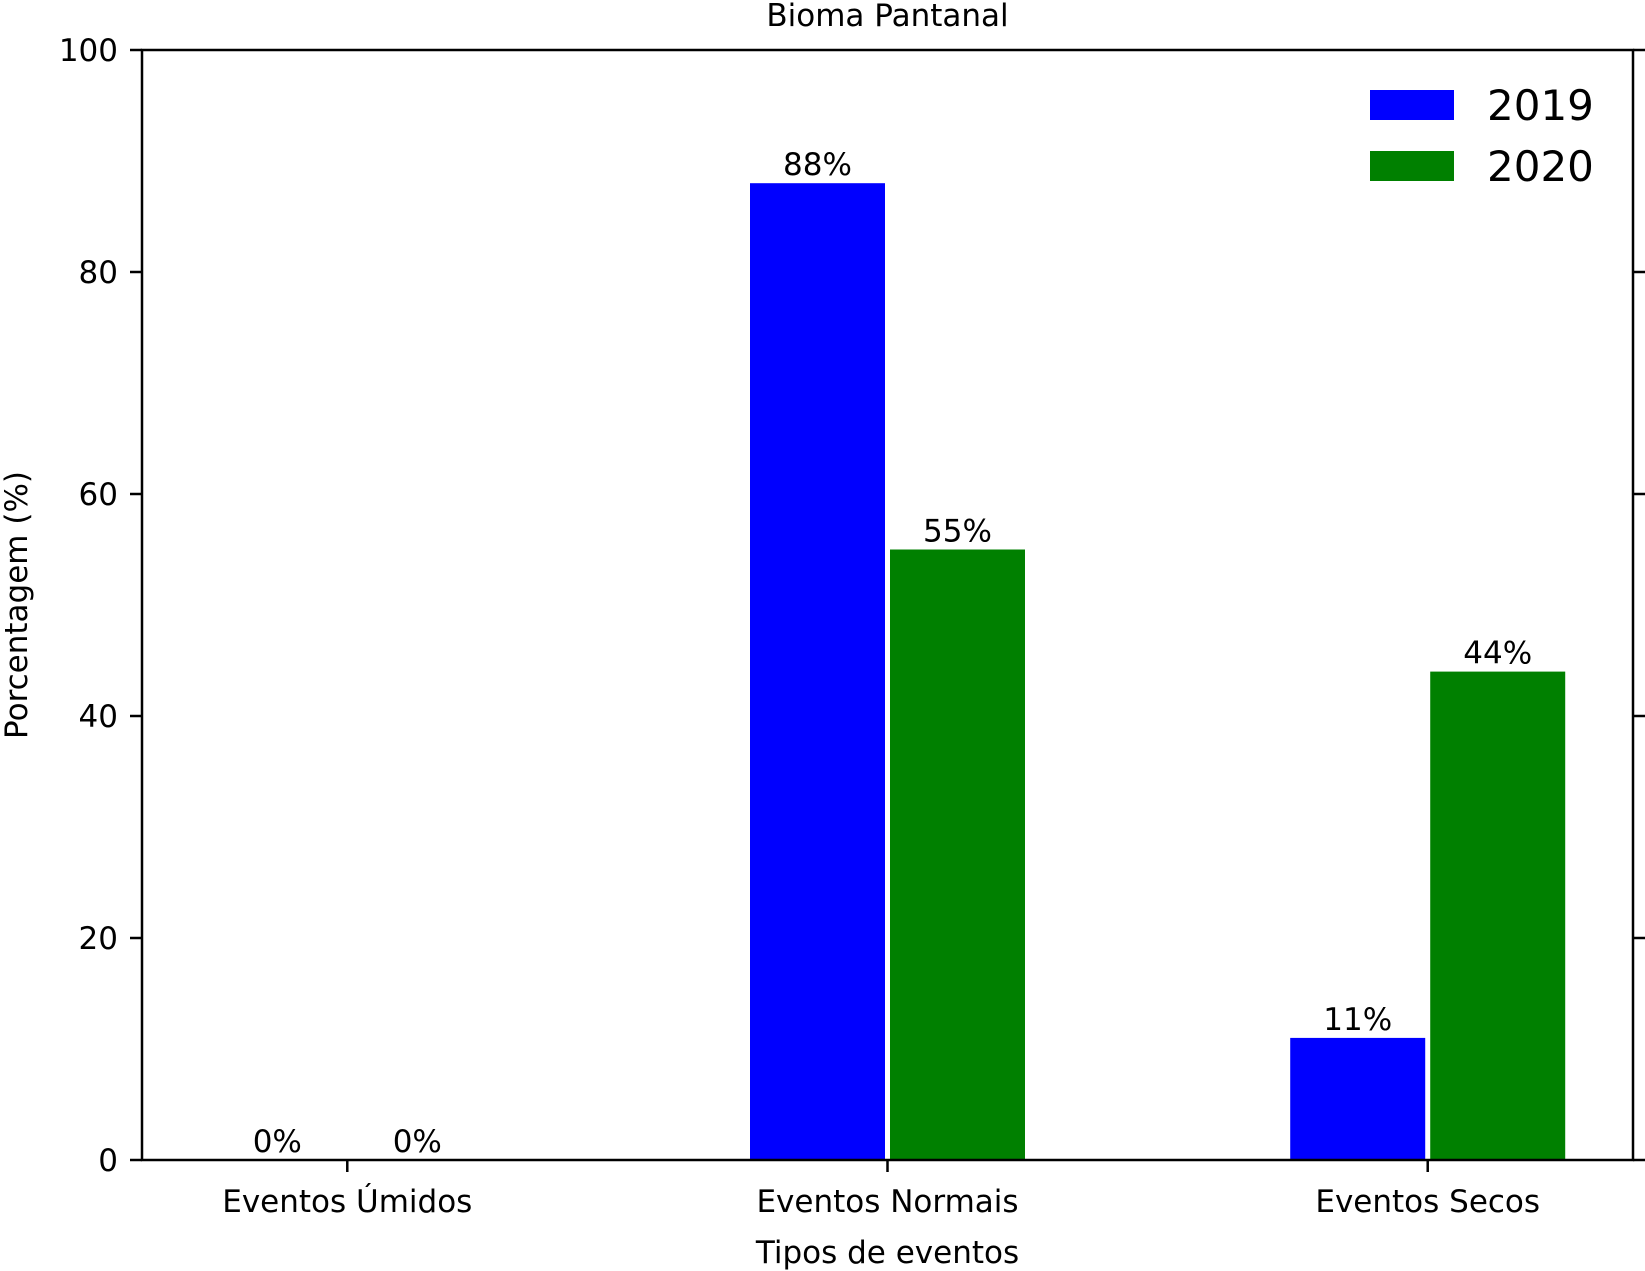 The height and width of the screenshot is (1271, 1645). What do you see at coordinates (1540, 105) in the screenshot?
I see `legend-label-2019: 2019` at bounding box center [1540, 105].